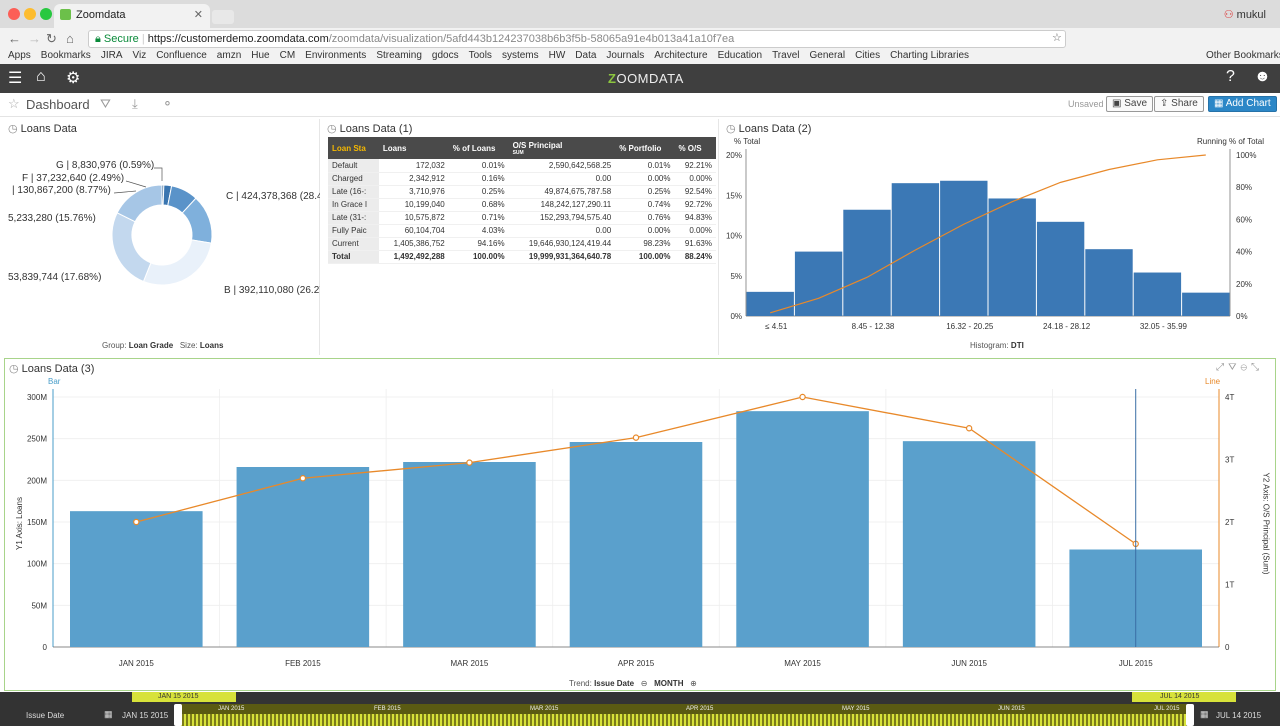 The image size is (1280, 726). Describe the element at coordinates (399, 55) in the screenshot. I see `bookmark-item: Streaming` at that location.